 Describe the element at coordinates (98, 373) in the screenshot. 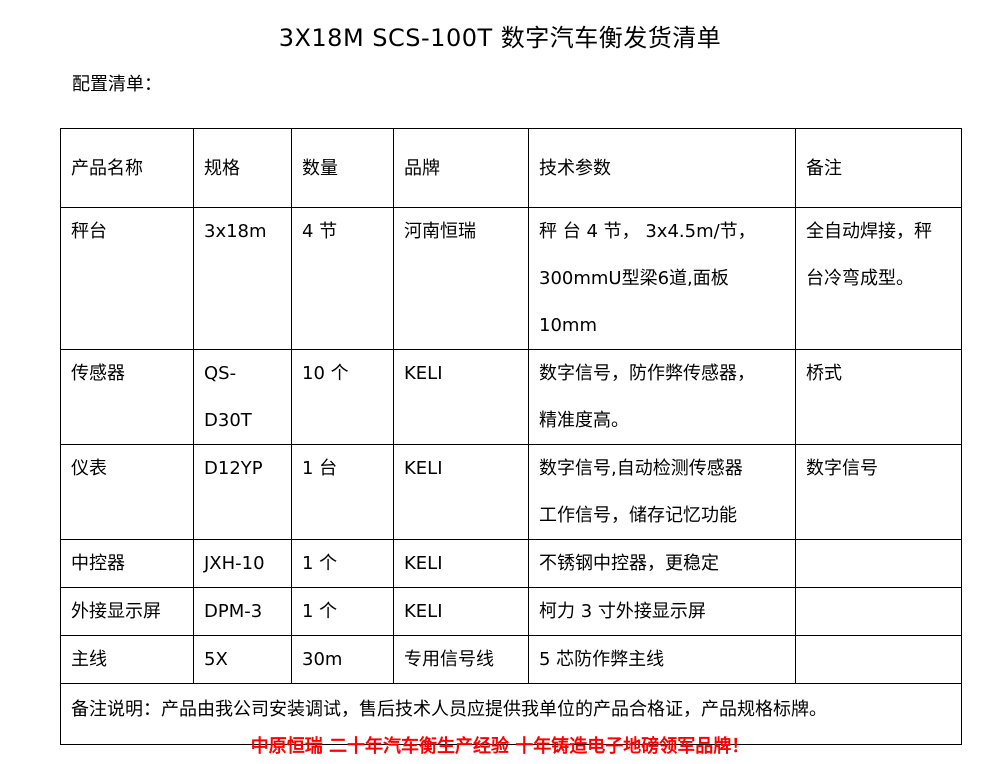

I see `cell-line: 传感器` at that location.